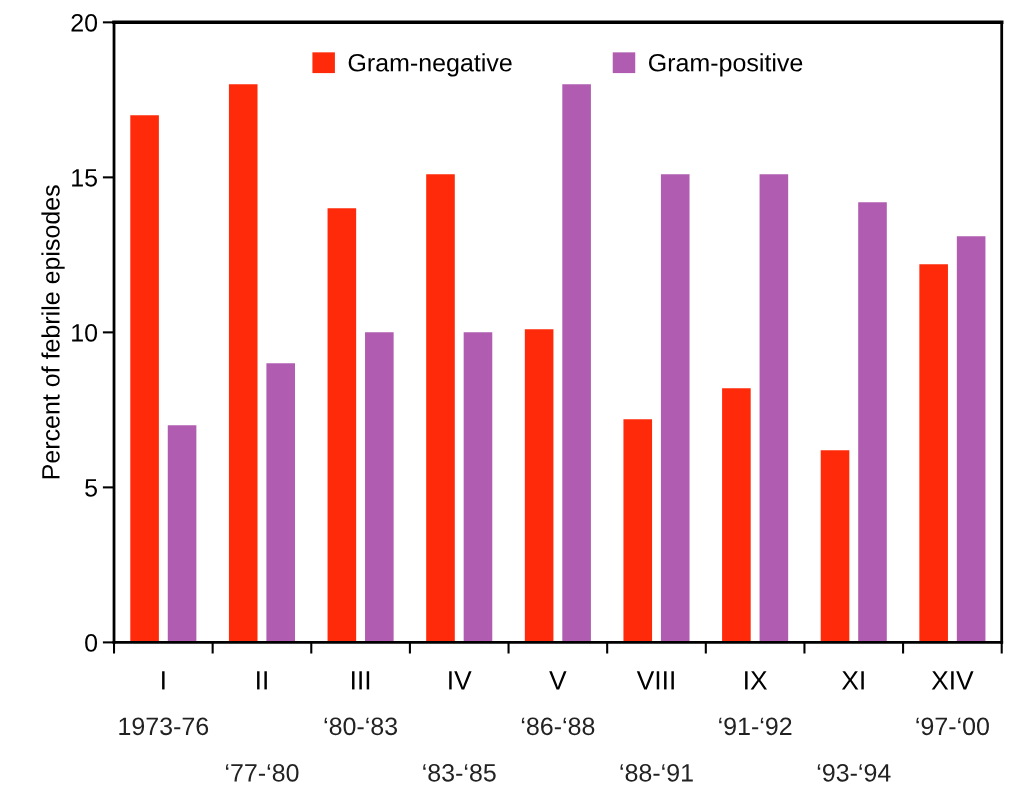  Describe the element at coordinates (53, 332) in the screenshot. I see `y-axis-title: Percent of febrile episodes` at that location.